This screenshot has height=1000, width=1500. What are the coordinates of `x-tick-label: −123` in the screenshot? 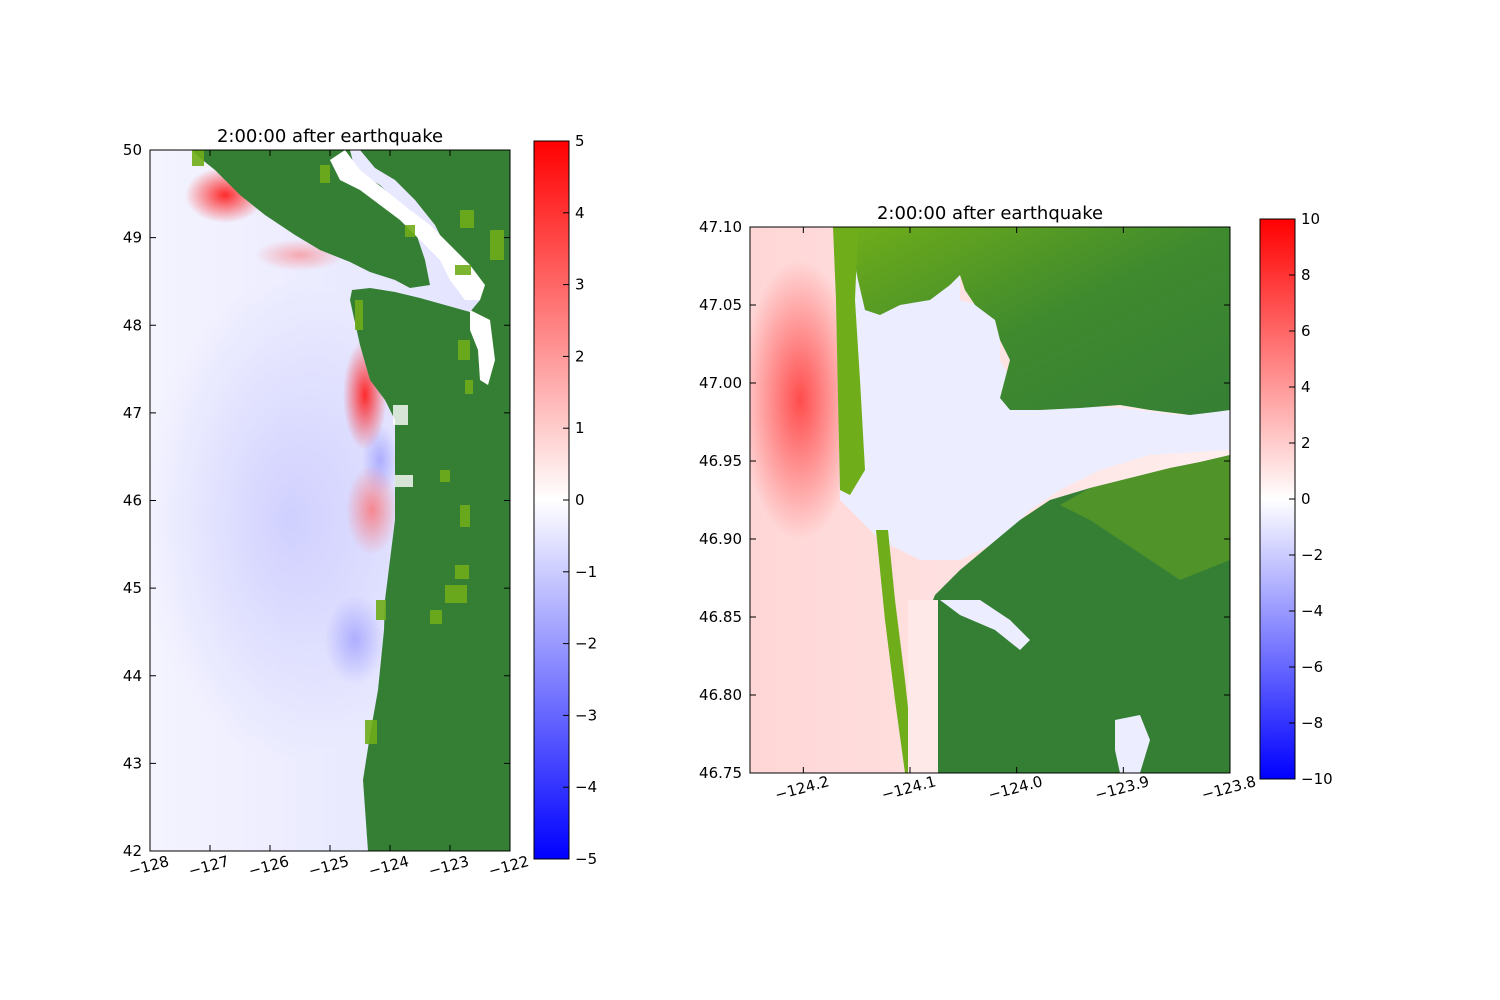 It's located at (448, 866).